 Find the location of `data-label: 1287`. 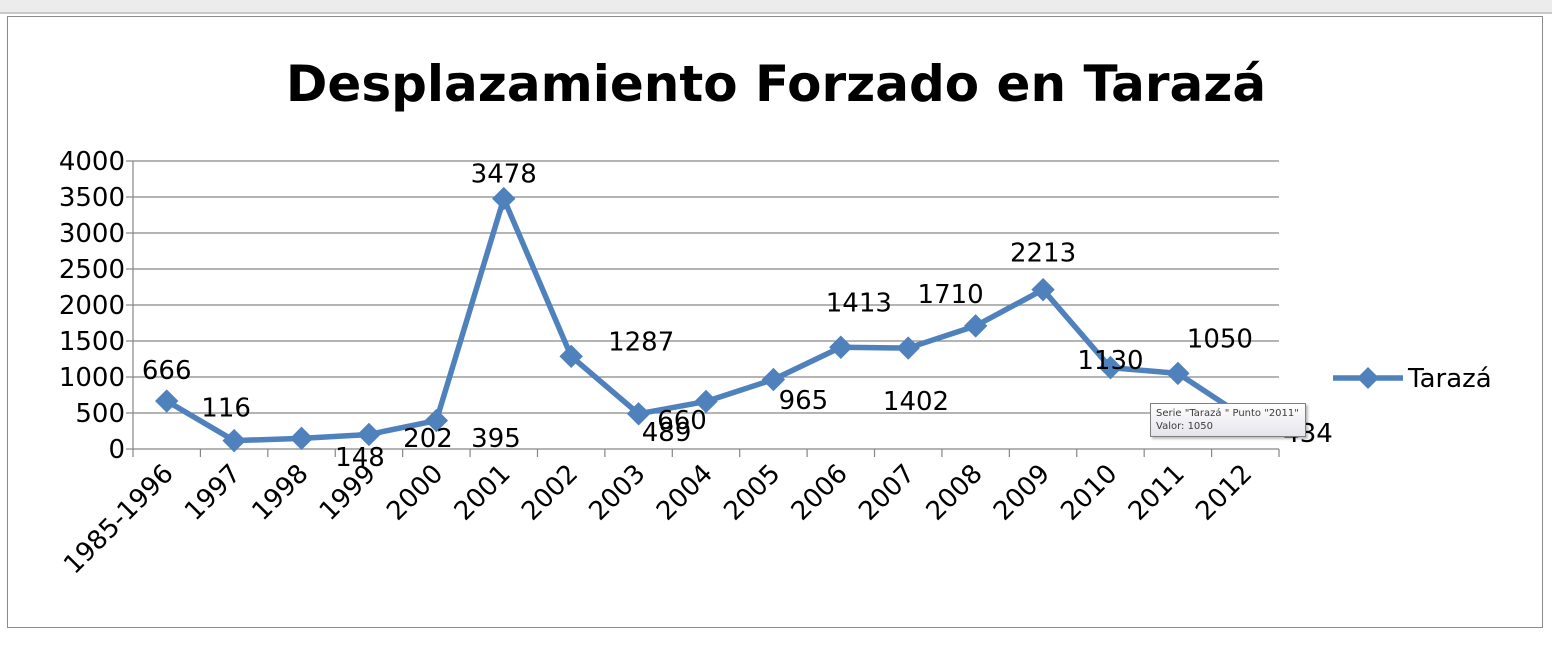

data-label: 1287 is located at coordinates (641, 342).